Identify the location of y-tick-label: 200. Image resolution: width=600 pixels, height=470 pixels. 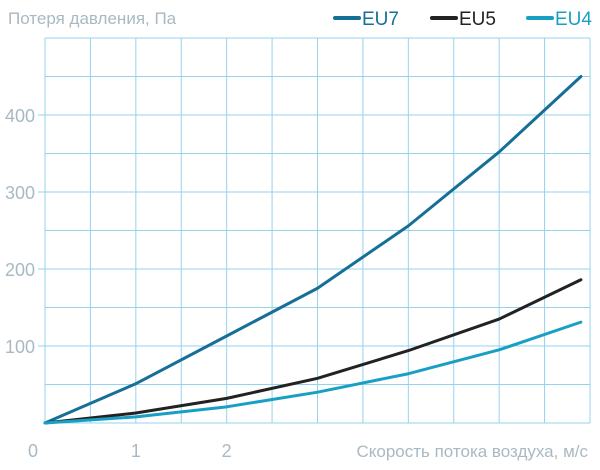
(20, 270).